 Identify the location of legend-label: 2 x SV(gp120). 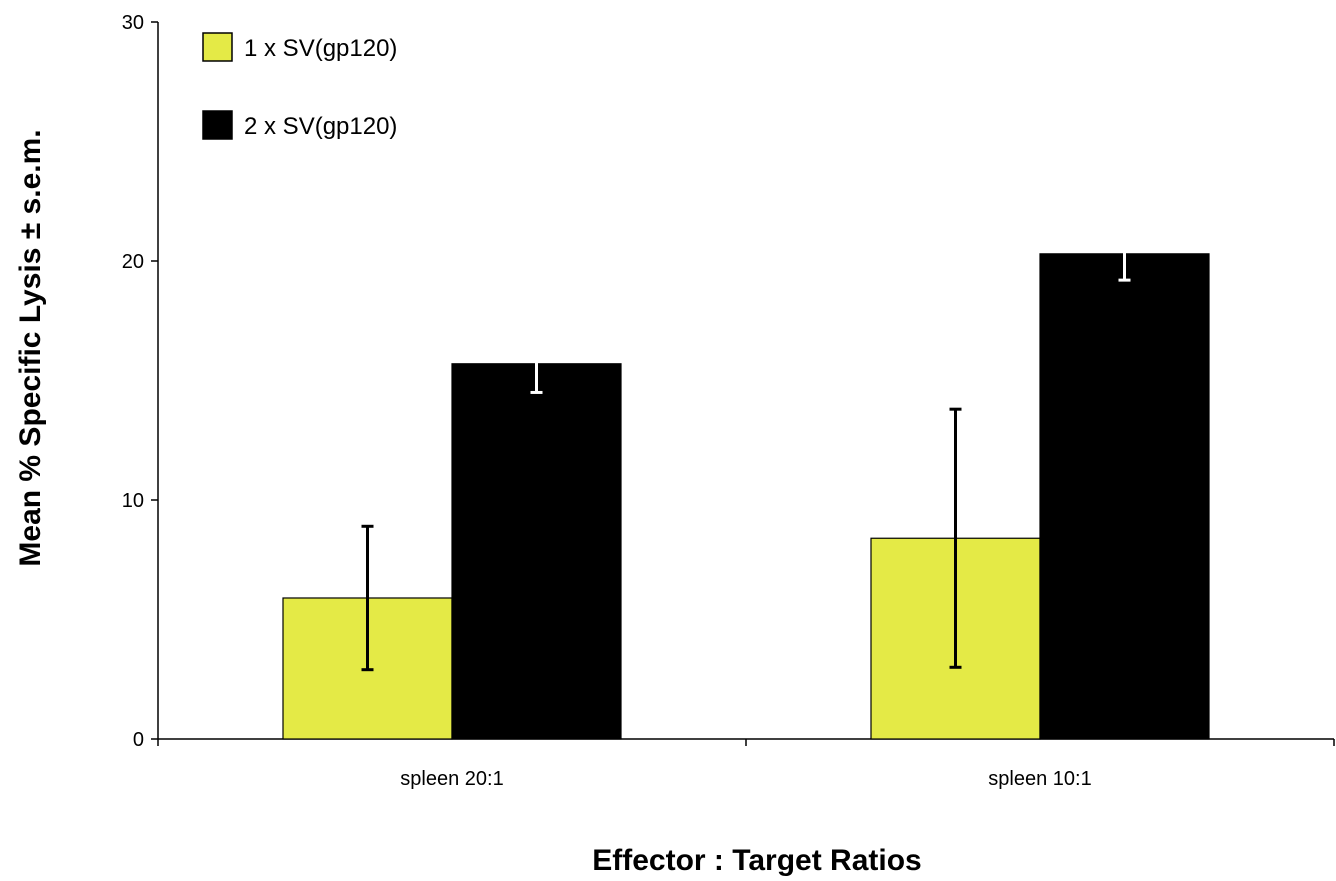
(320, 126).